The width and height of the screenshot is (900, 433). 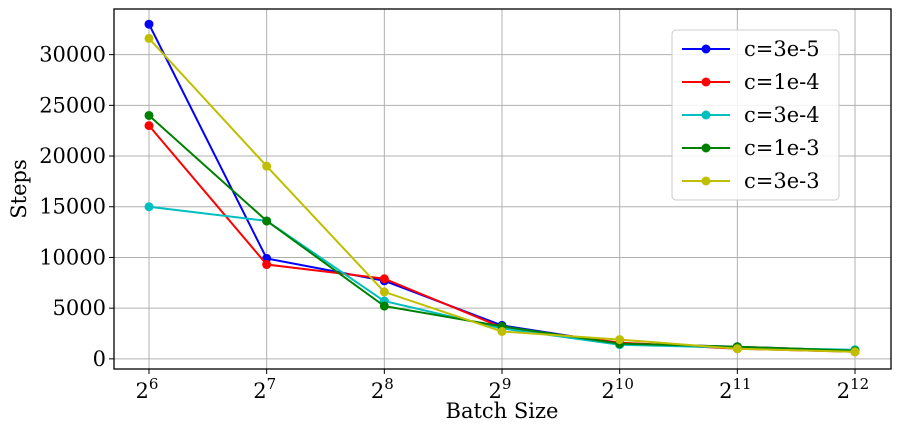 I want to click on x-tick-label: 26, so click(x=147, y=389).